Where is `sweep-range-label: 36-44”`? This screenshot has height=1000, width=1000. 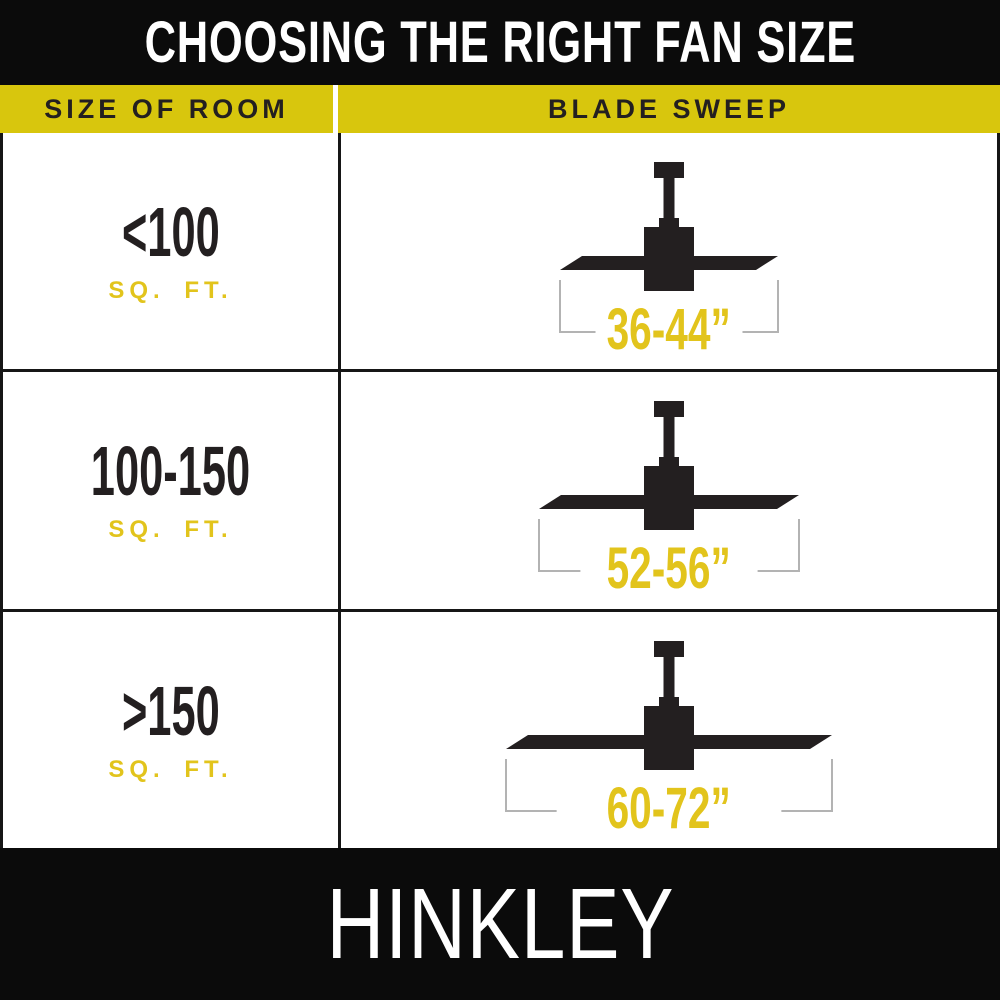 sweep-range-label: 36-44” is located at coordinates (669, 330).